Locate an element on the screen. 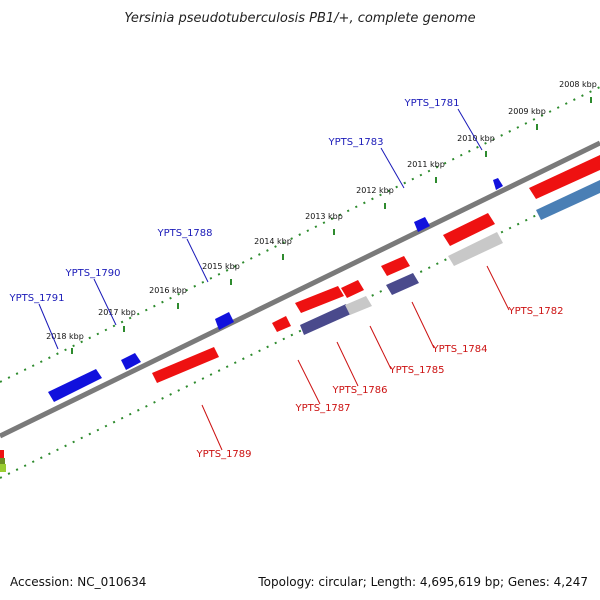 The height and width of the screenshot is (600, 600). gene-label: YPTS_1787 is located at coordinates (322, 408).